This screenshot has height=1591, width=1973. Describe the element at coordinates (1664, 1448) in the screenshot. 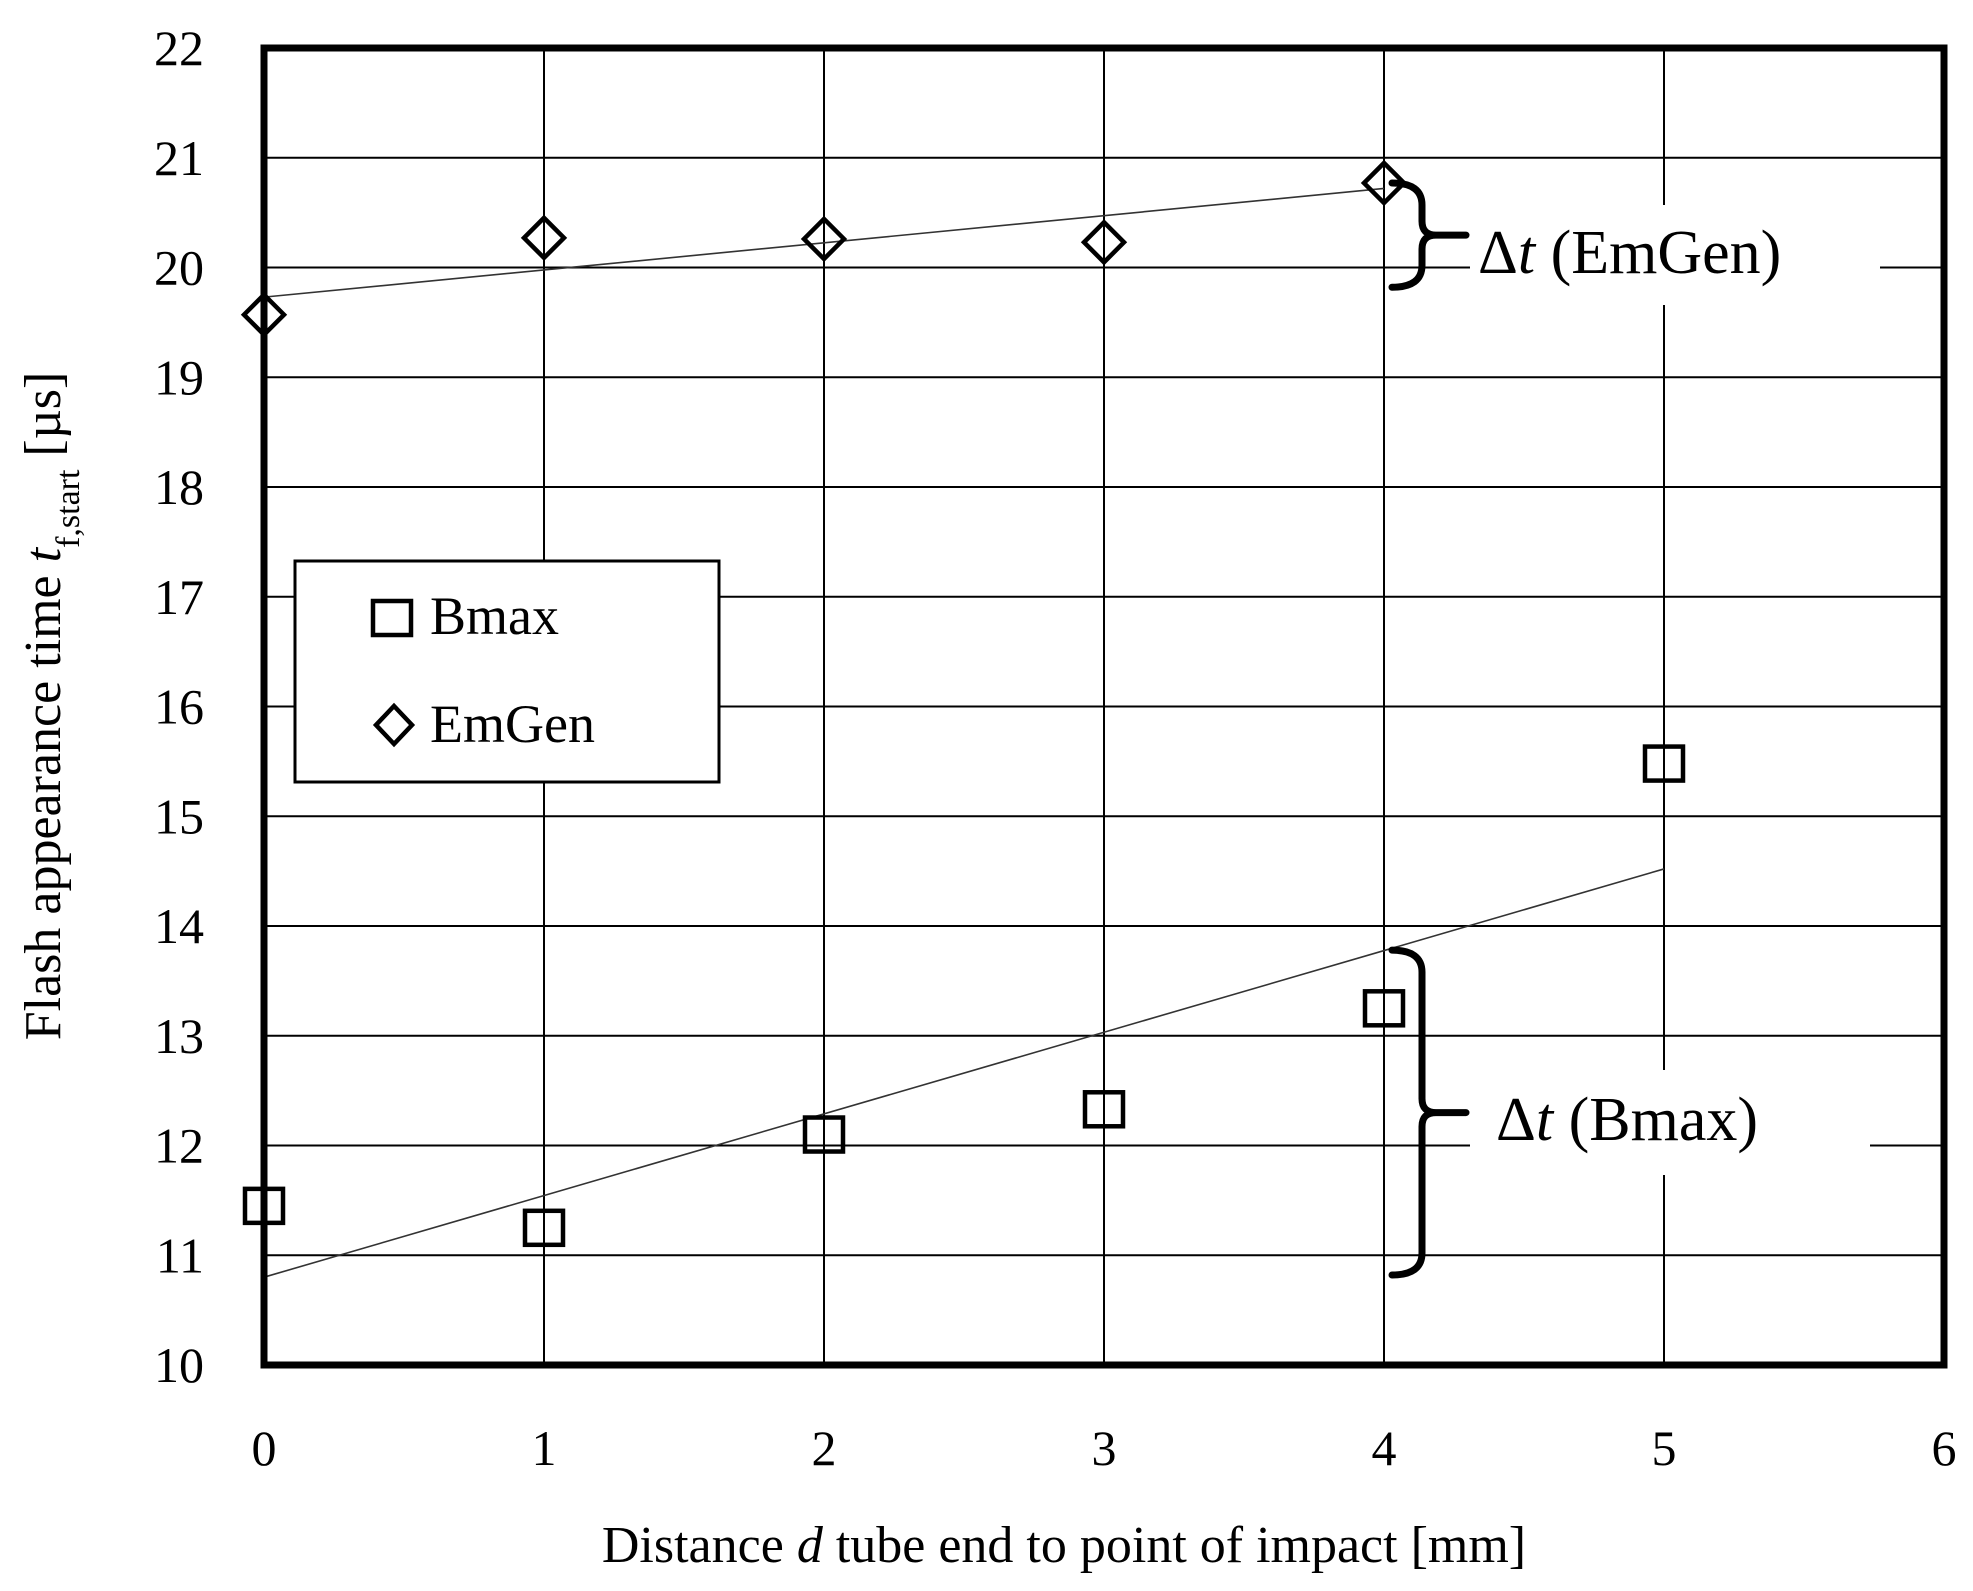

I see `x-tick-label-5: 5` at that location.